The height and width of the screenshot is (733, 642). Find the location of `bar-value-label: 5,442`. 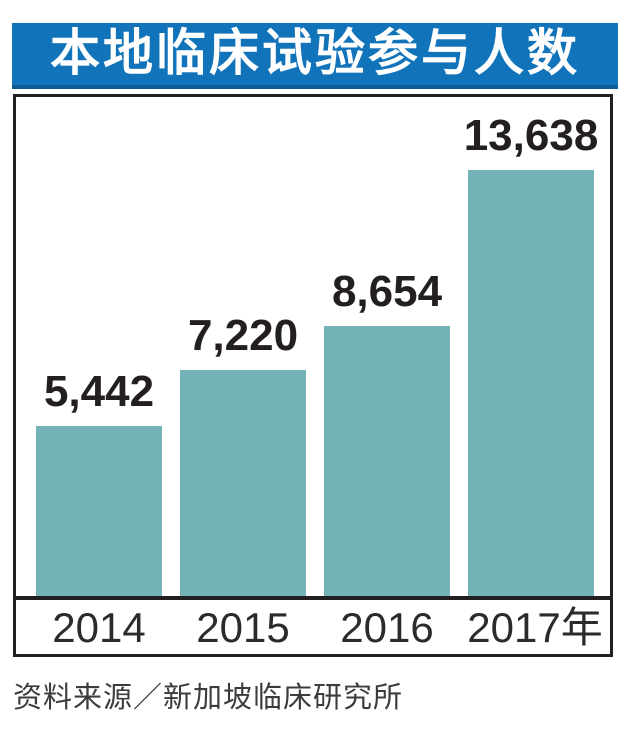

bar-value-label: 5,442 is located at coordinates (99, 391).